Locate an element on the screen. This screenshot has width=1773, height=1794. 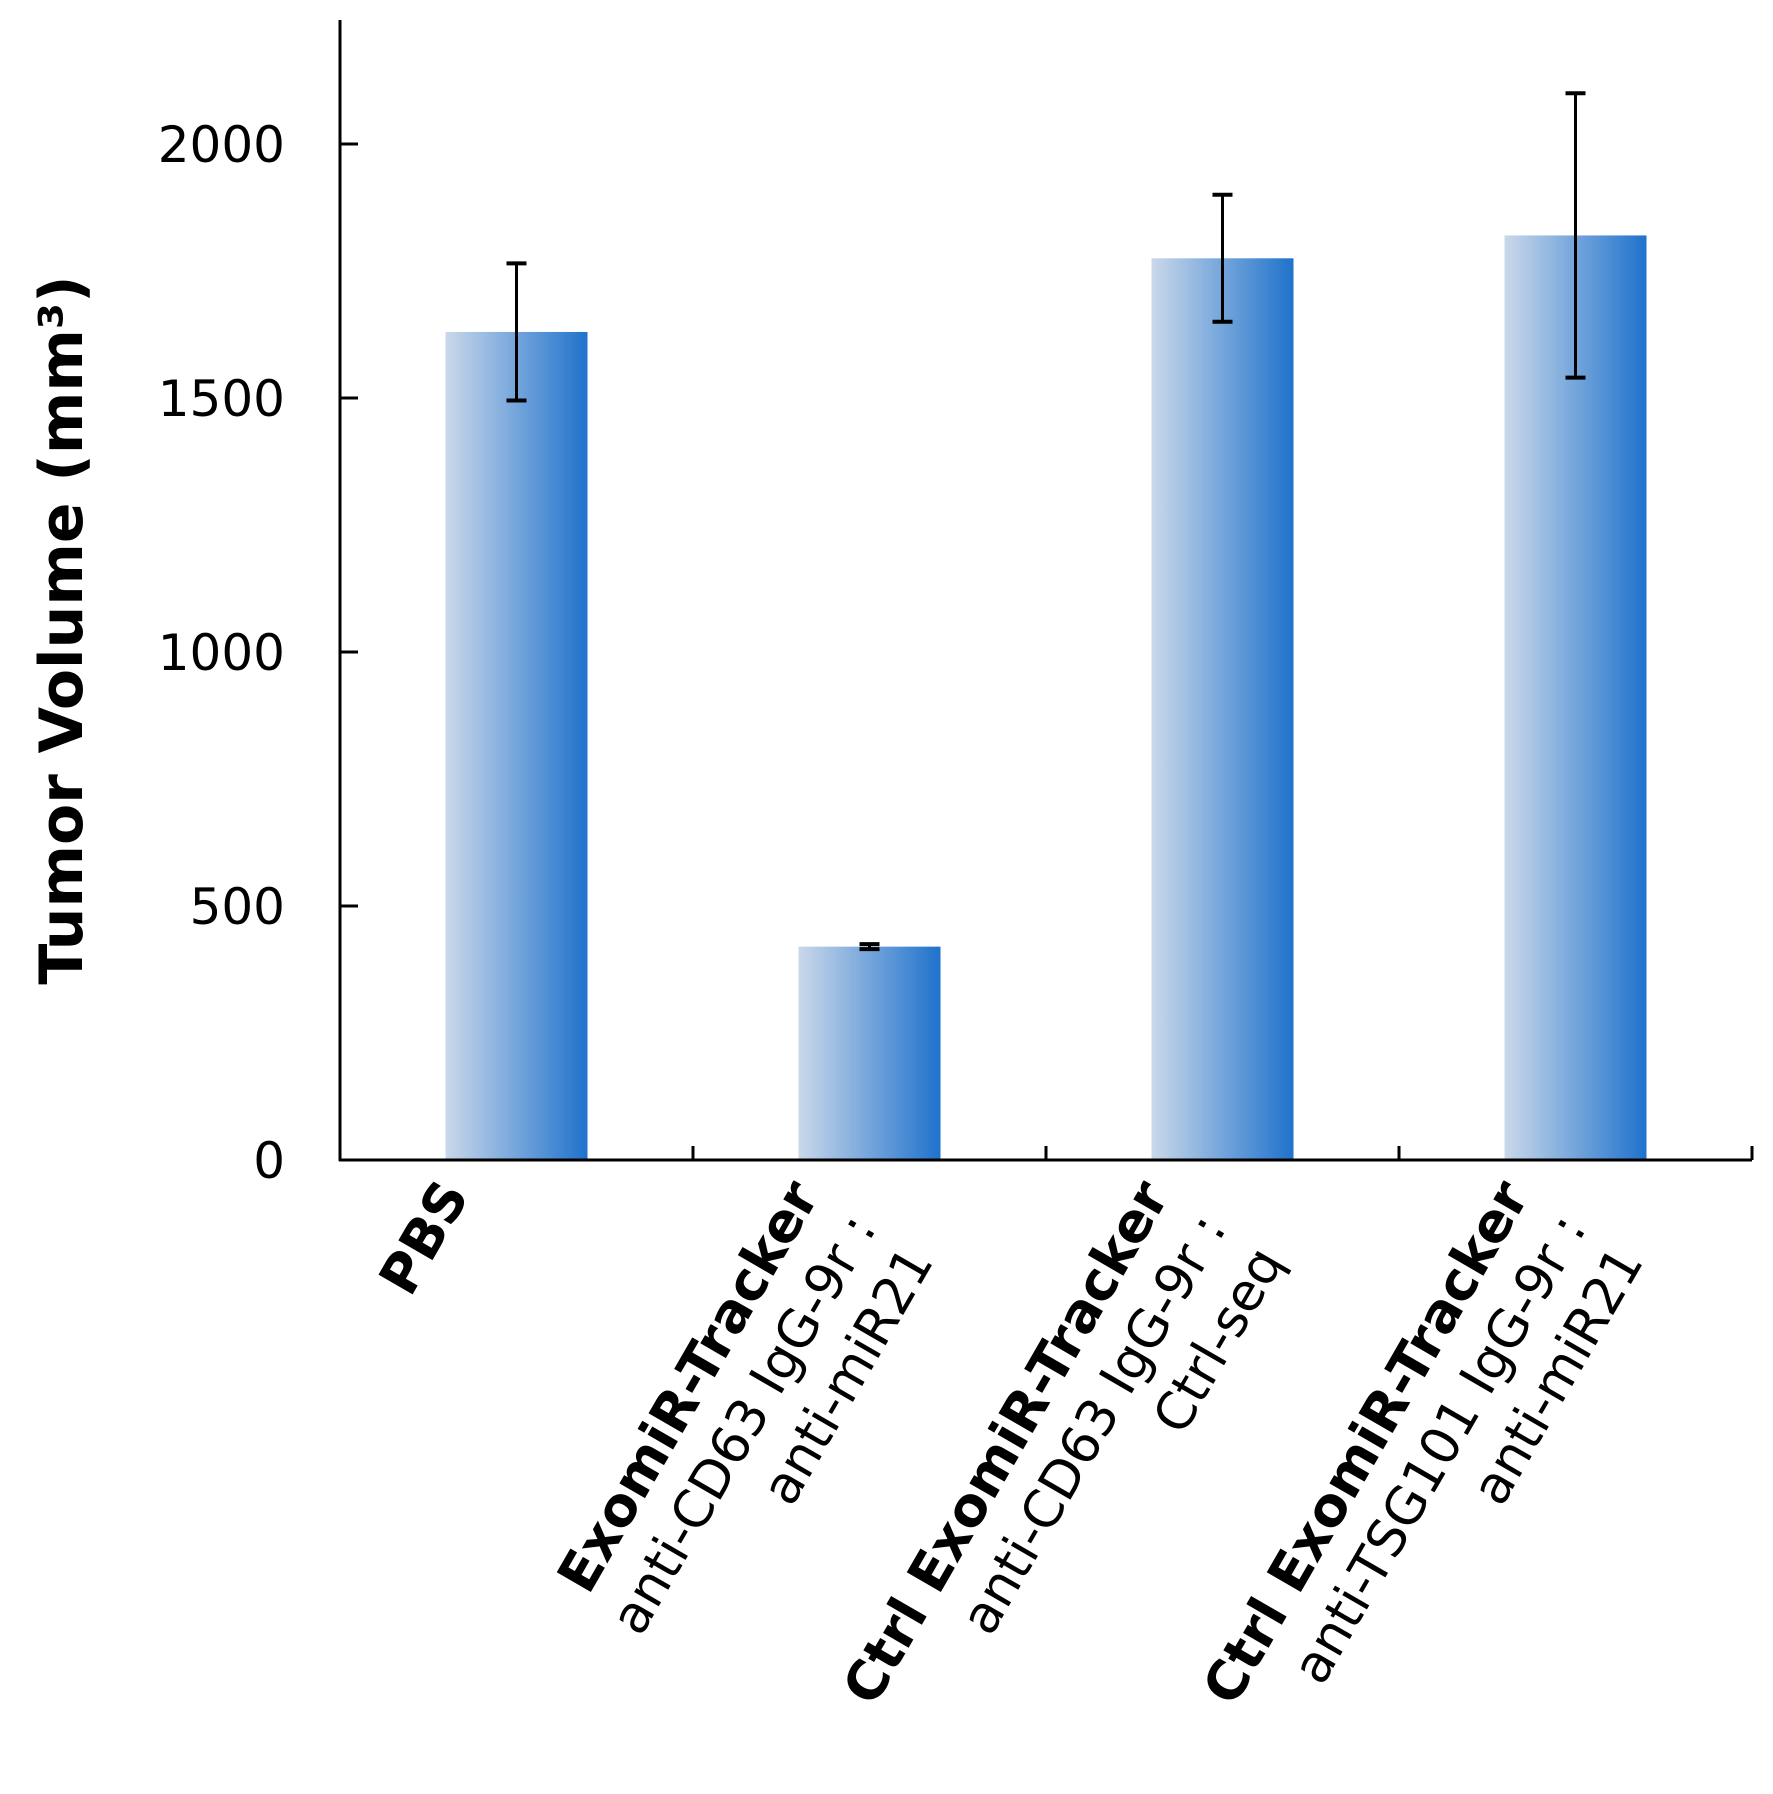
y-tick-label: 0 is located at coordinates (269, 1161).